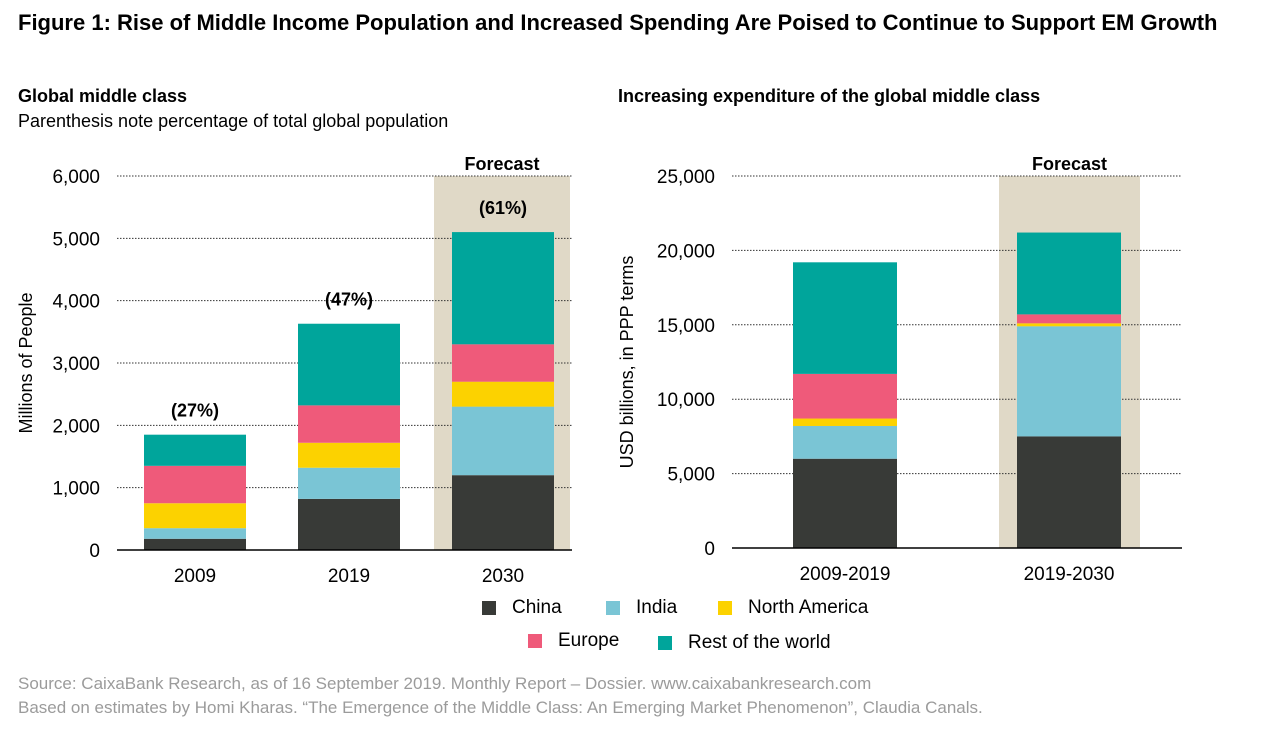  What do you see at coordinates (759, 642) in the screenshot?
I see `legend-label-rest-of-world: Rest of the world` at bounding box center [759, 642].